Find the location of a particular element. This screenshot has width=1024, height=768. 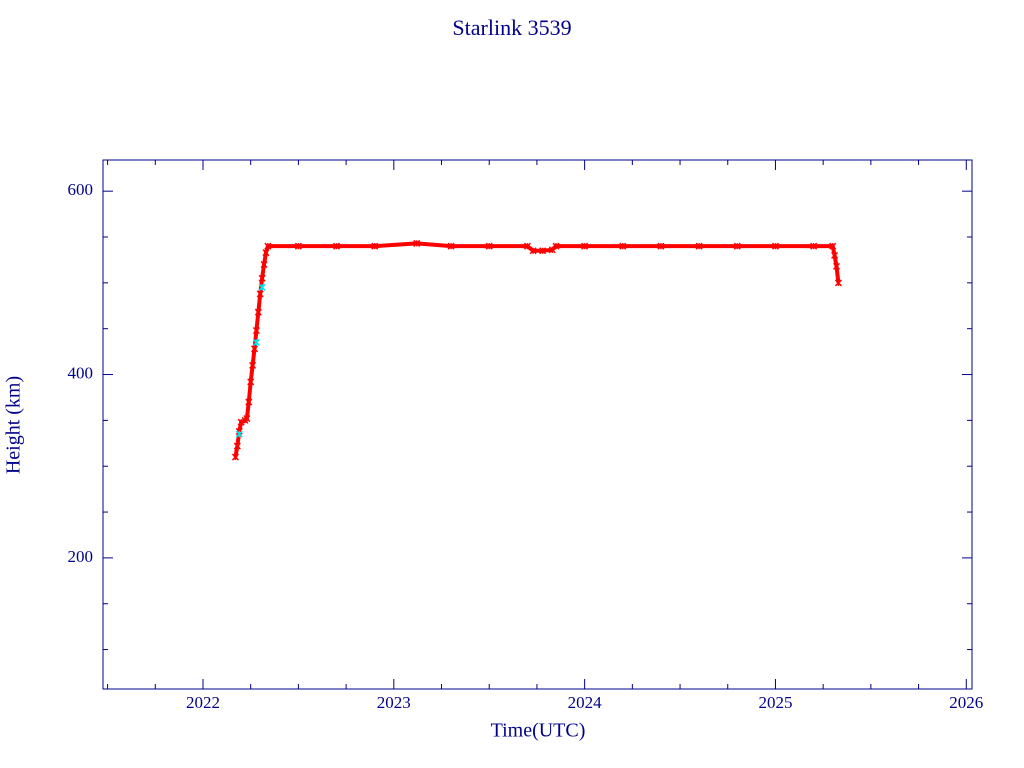

x-tick-label: 2022 is located at coordinates (203, 702).